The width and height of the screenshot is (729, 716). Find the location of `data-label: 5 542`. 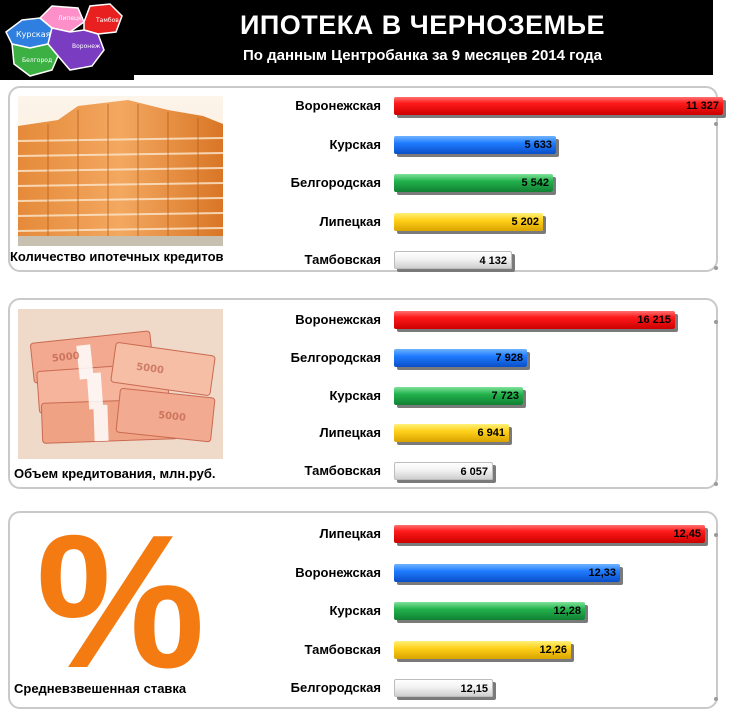

data-label: 5 542 is located at coordinates (535, 183).